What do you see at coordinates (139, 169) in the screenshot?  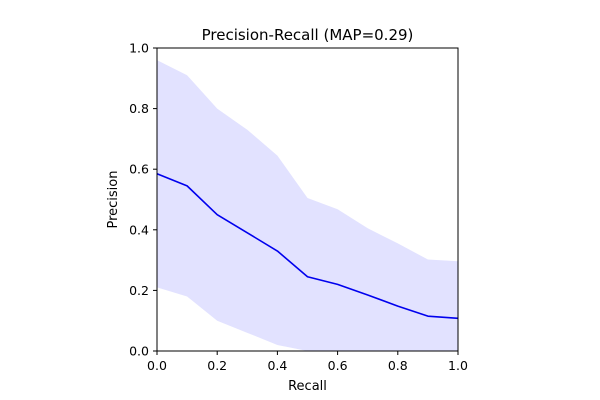 I see `y-tick-label: 0.6` at bounding box center [139, 169].